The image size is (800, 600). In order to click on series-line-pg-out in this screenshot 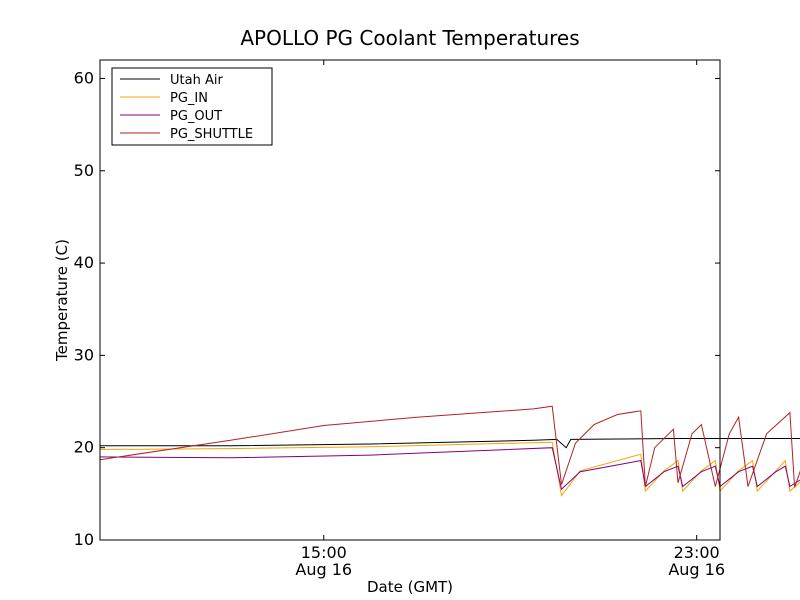, I will do `click(449, 469)`.